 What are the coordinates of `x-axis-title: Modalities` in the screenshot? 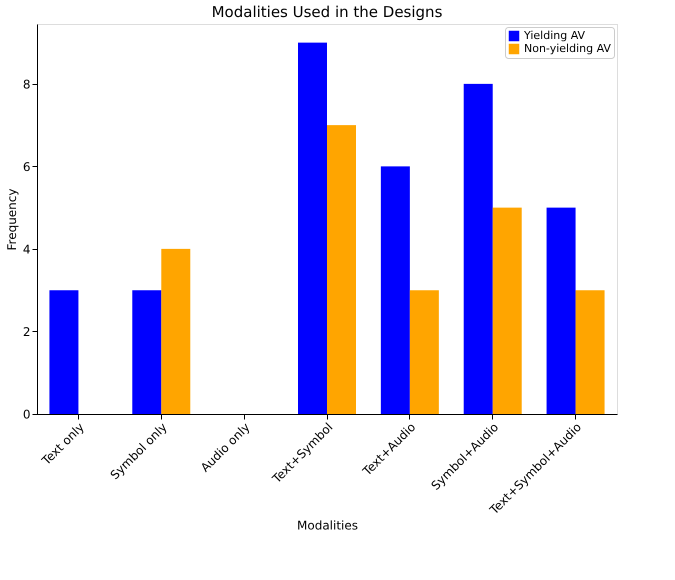 It's located at (327, 525).